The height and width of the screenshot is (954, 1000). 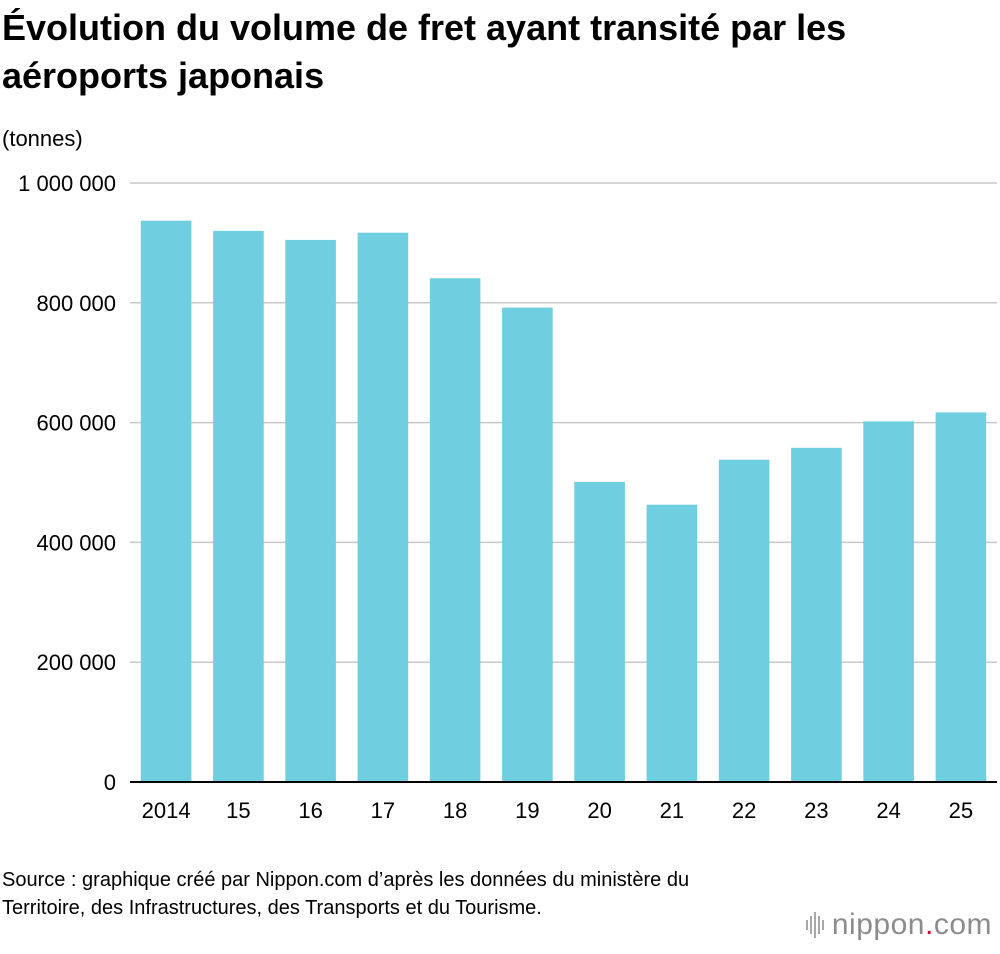 I want to click on y-tick-label: 200 000, so click(x=76, y=662).